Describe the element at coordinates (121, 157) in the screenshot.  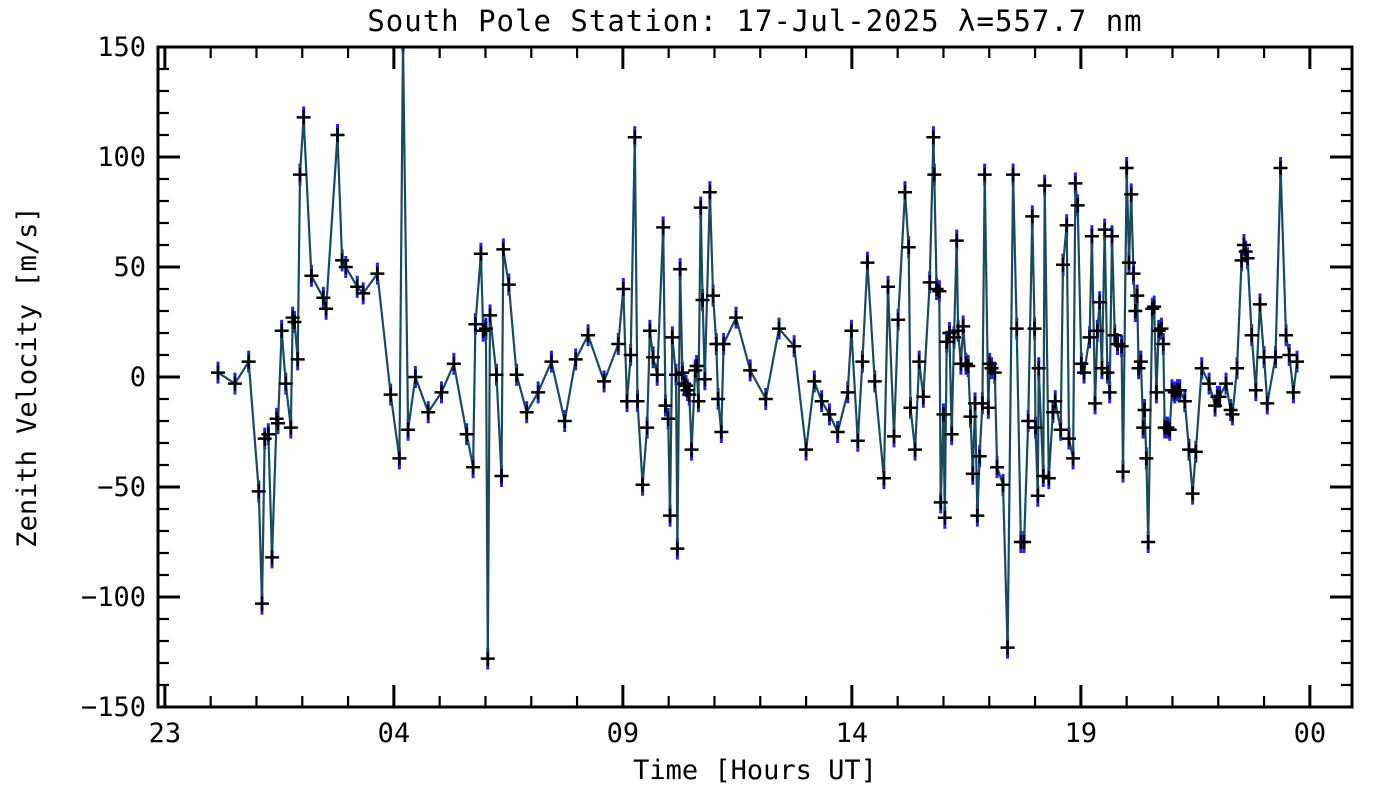
I see `y-tick-label: 100` at that location.